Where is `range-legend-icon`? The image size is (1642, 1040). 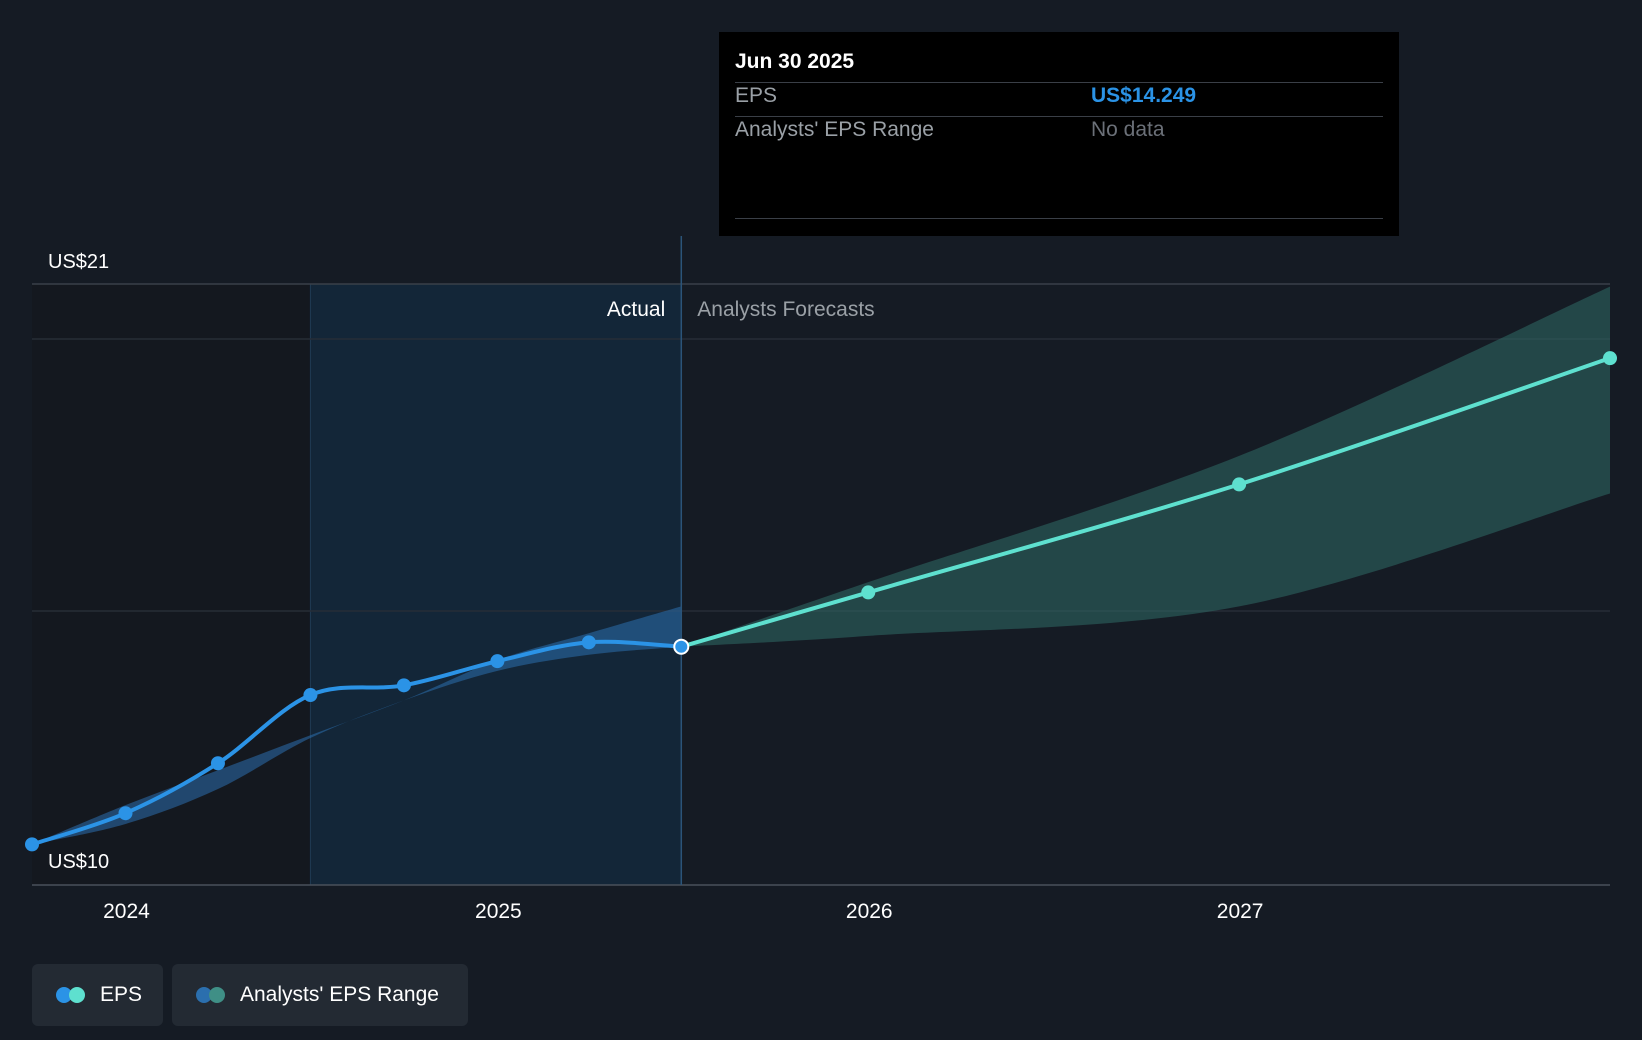 range-legend-icon is located at coordinates (212, 995).